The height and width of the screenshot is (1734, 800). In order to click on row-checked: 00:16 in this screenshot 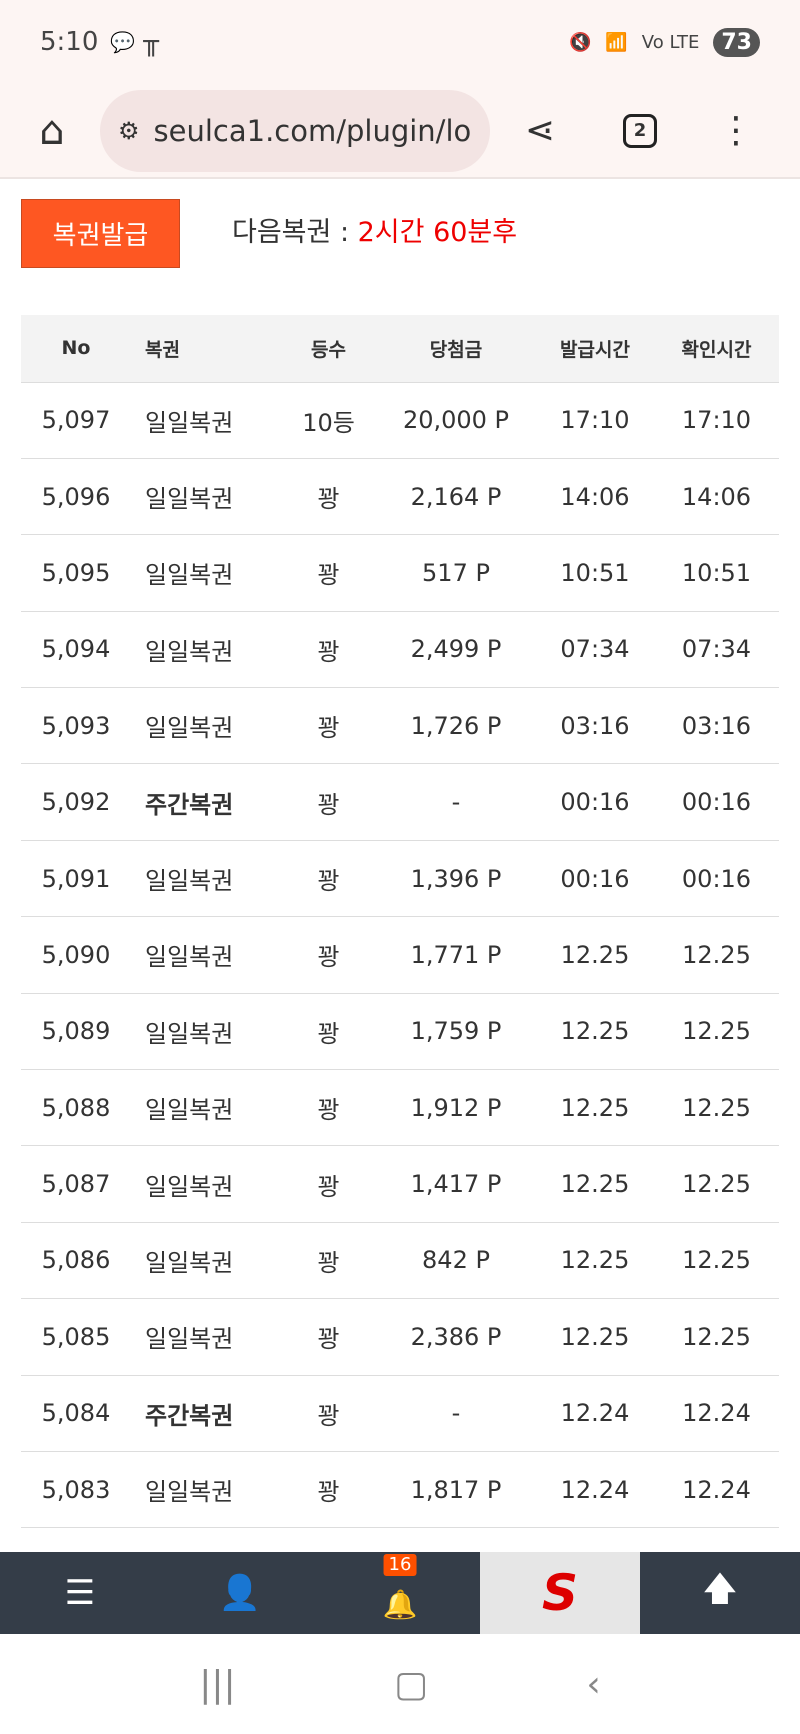, I will do `click(716, 802)`.